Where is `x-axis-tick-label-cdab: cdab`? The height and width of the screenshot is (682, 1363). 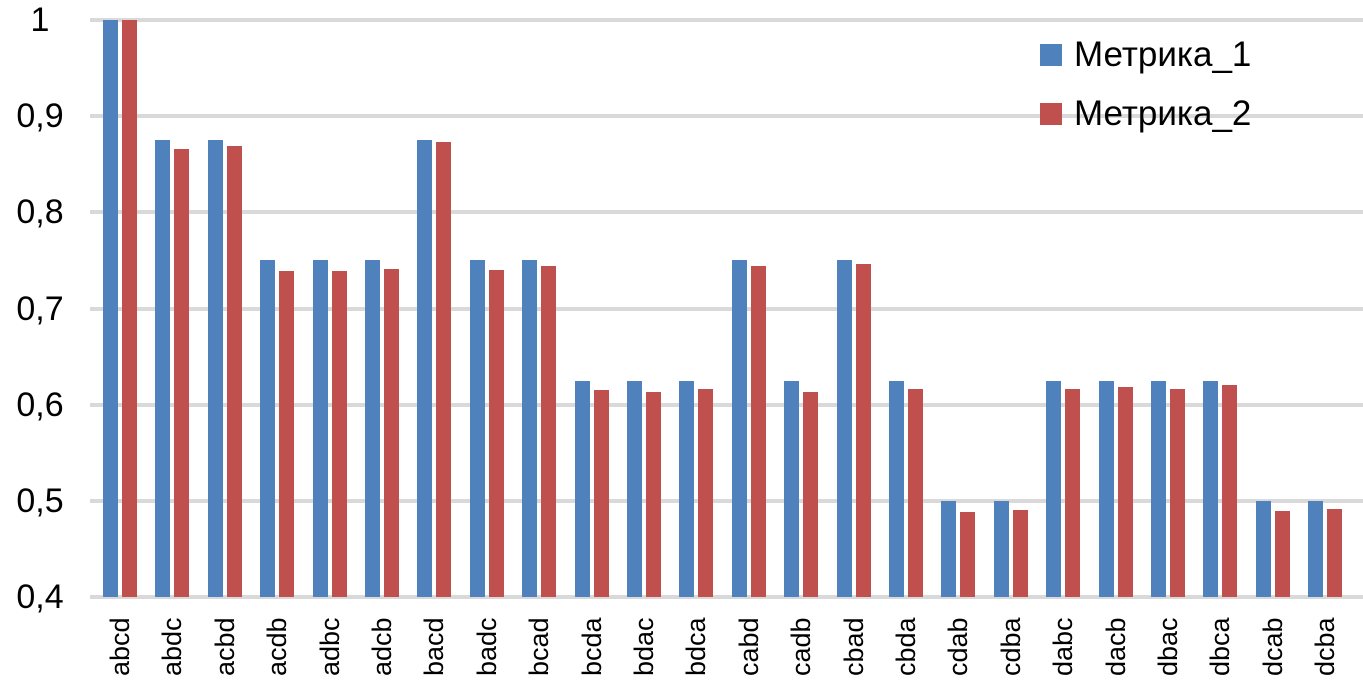
x-axis-tick-label-cdab: cdab is located at coordinates (958, 646).